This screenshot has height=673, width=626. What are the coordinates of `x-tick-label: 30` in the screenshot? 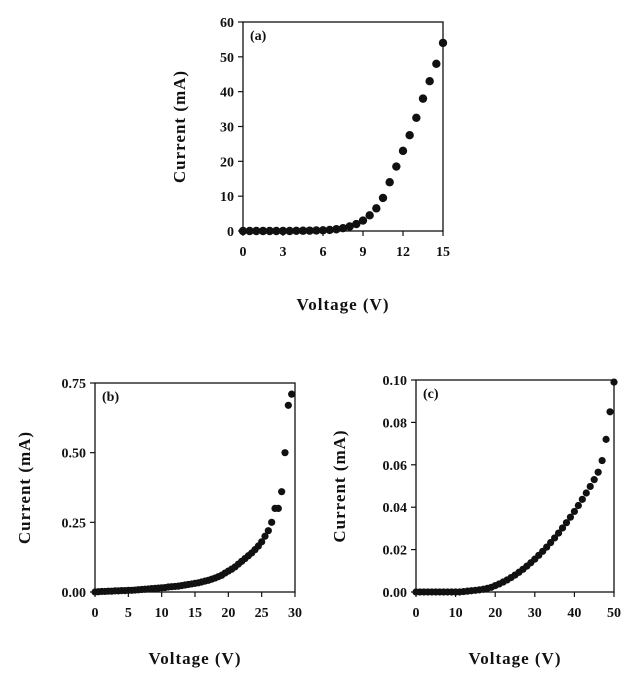 It's located at (295, 613).